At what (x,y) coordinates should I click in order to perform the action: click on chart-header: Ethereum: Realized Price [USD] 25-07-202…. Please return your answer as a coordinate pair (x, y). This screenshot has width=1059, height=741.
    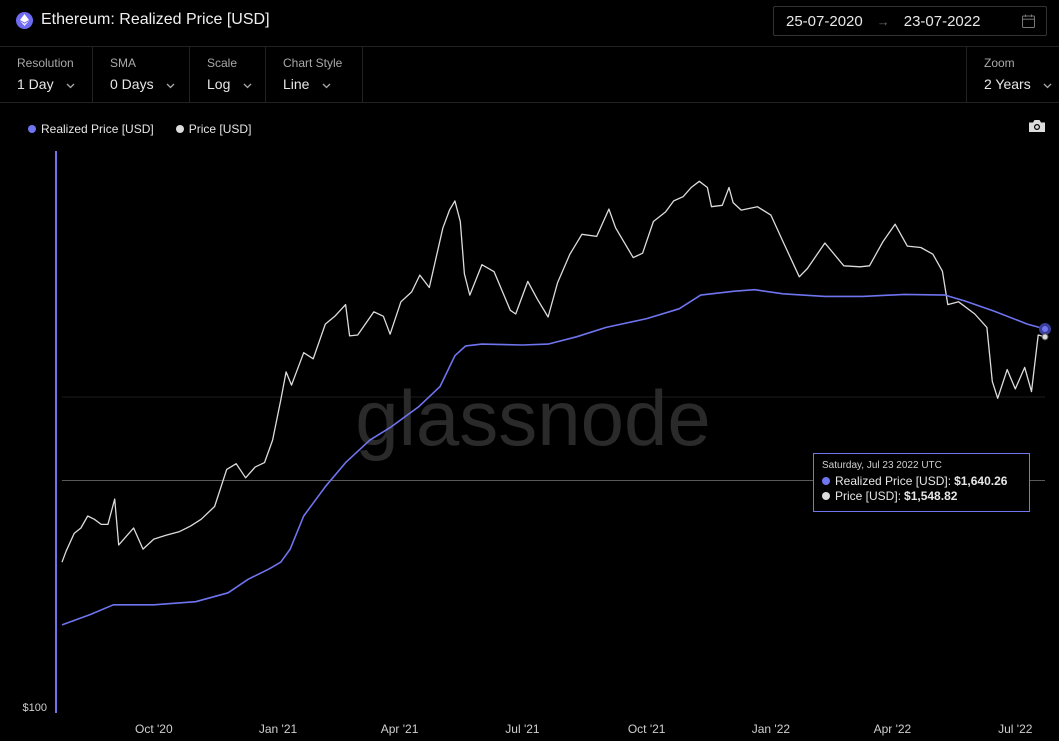
    Looking at the image, I should click on (529, 23).